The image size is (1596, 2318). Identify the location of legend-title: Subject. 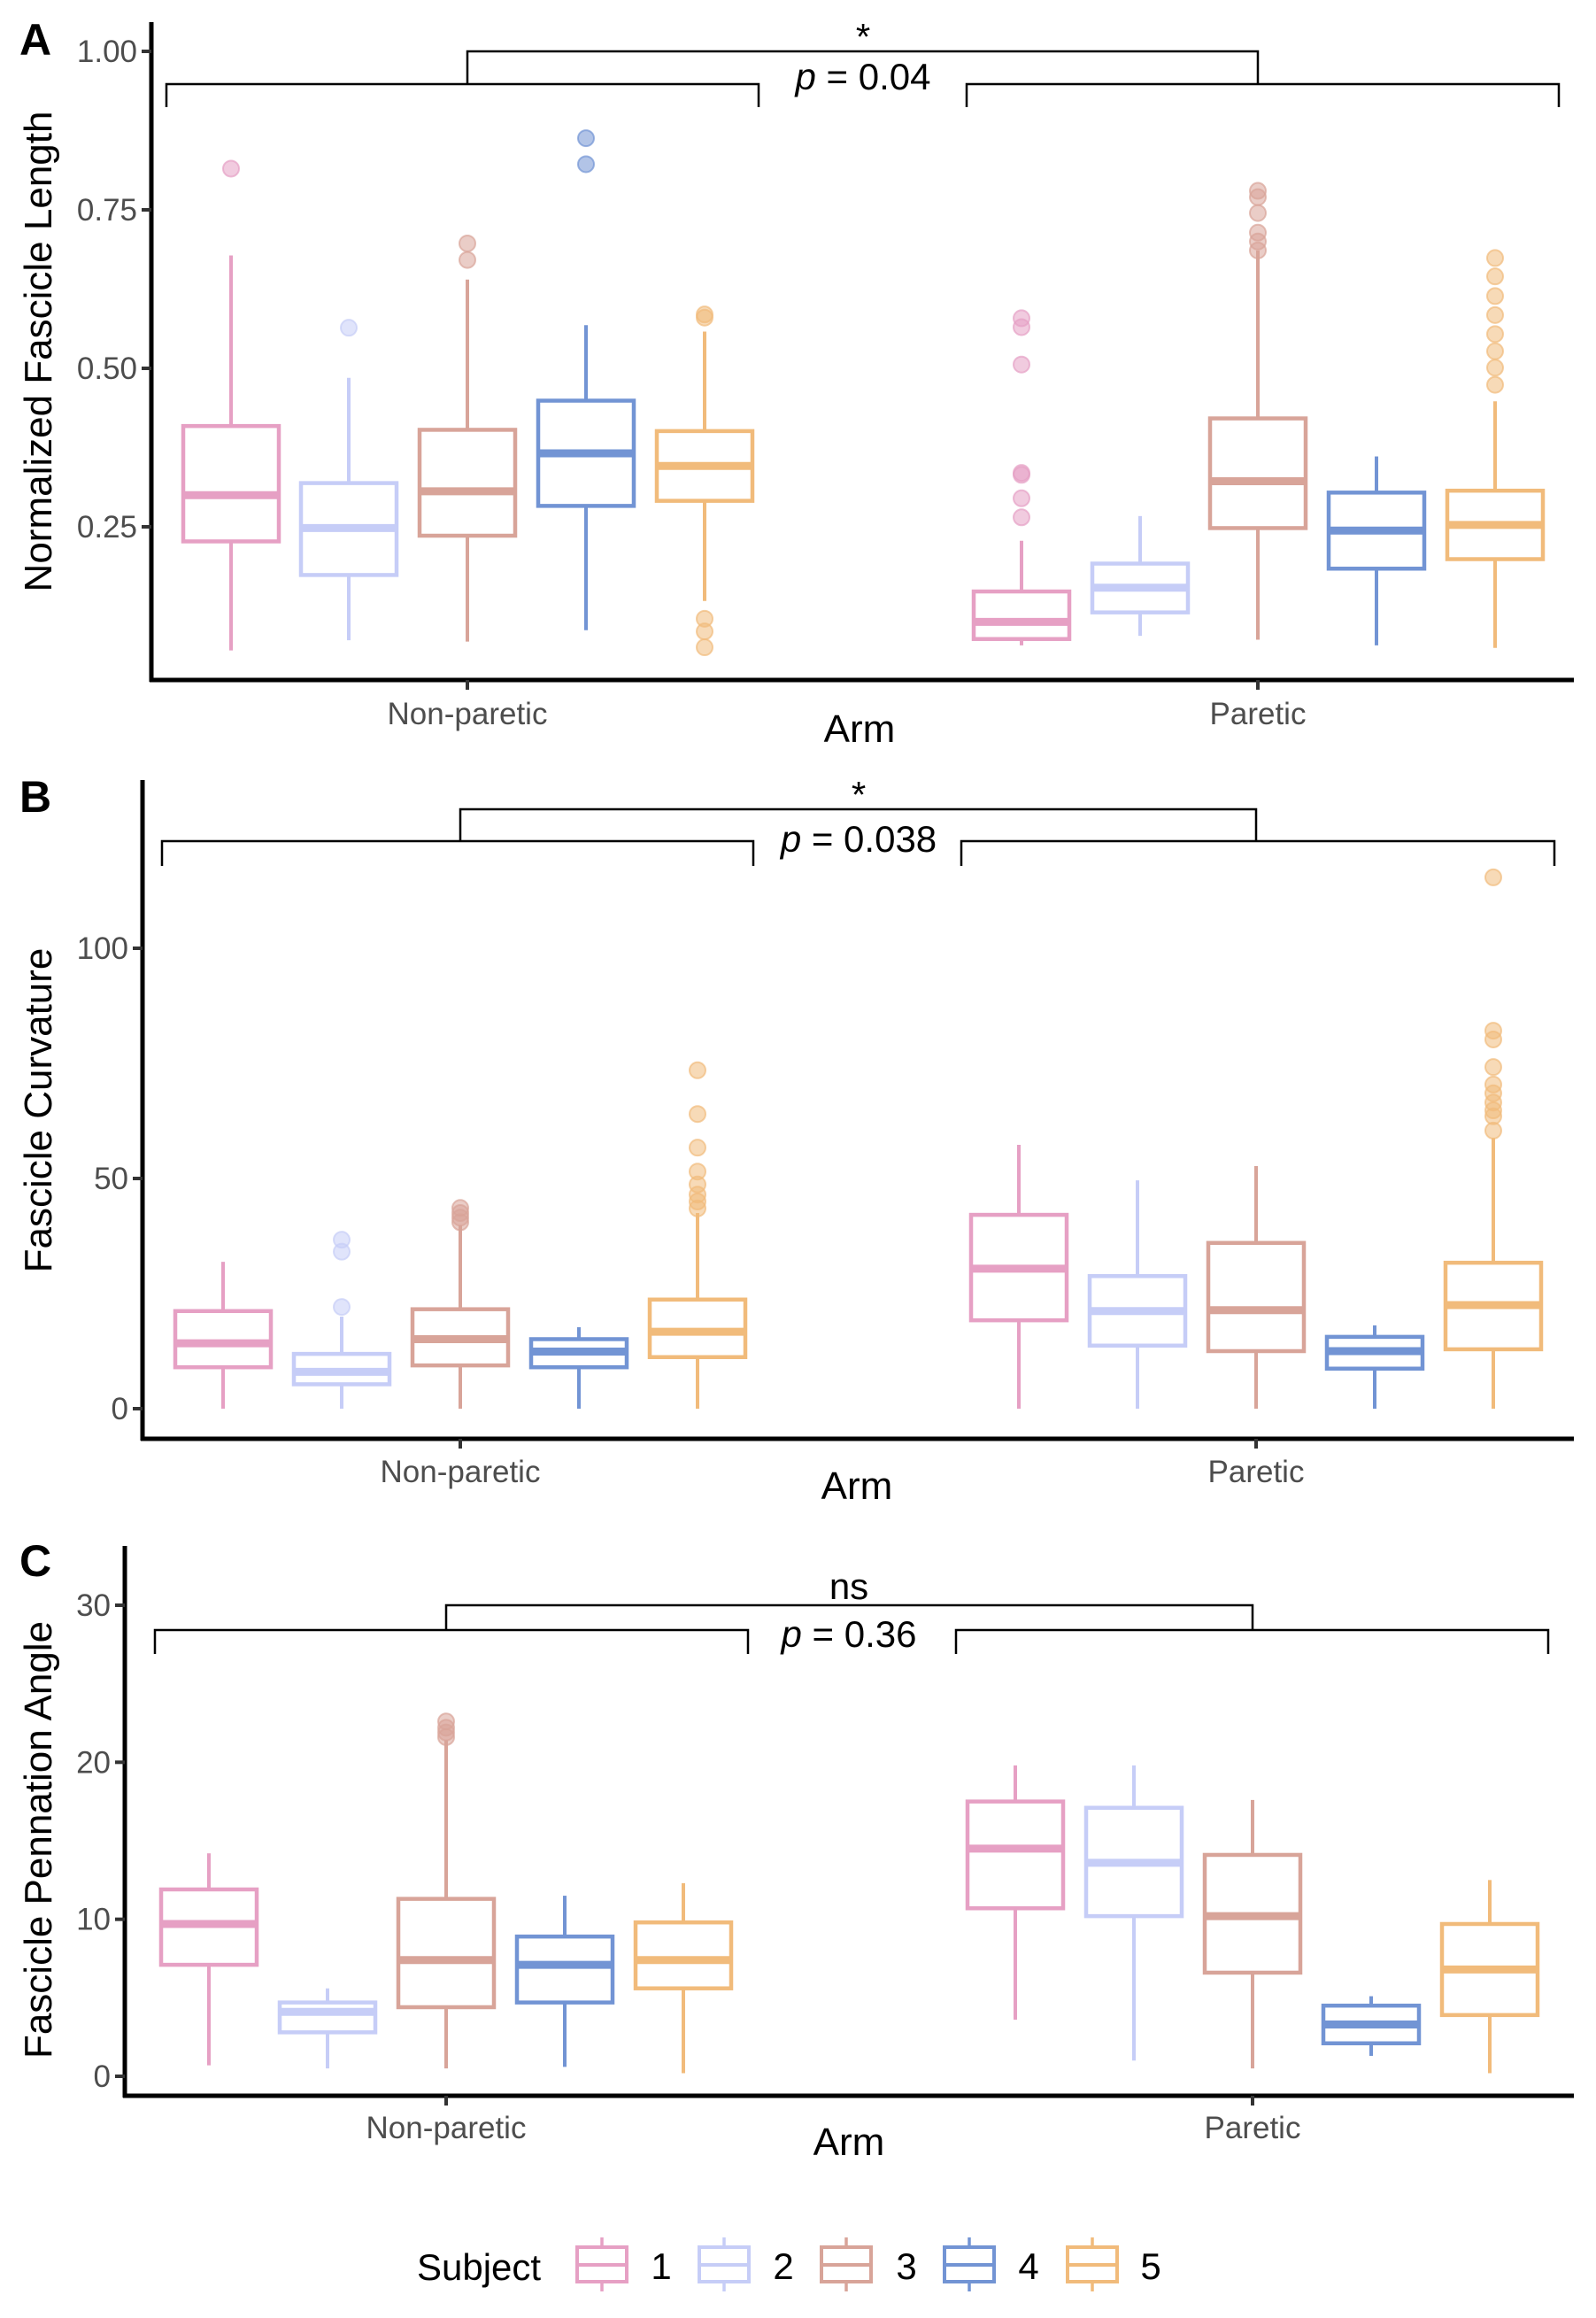
(479, 2267).